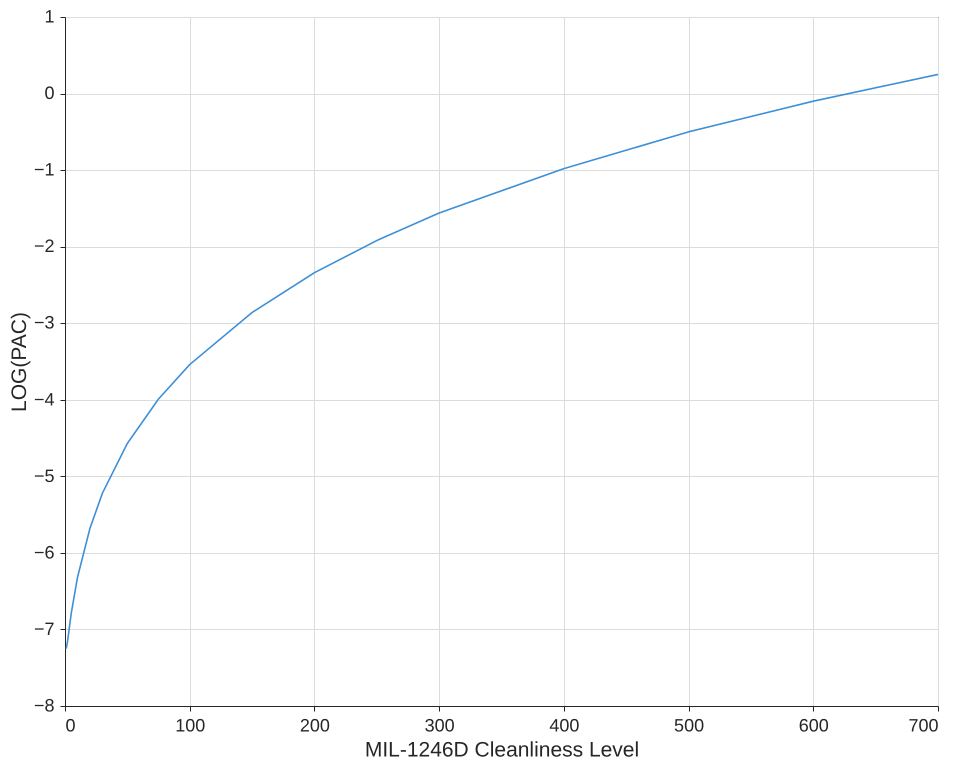  What do you see at coordinates (44, 322) in the screenshot?
I see `y-tick-label: −3` at bounding box center [44, 322].